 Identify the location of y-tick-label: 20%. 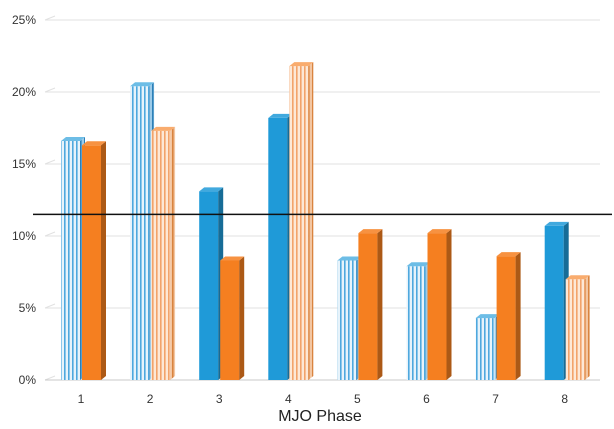
(24, 92).